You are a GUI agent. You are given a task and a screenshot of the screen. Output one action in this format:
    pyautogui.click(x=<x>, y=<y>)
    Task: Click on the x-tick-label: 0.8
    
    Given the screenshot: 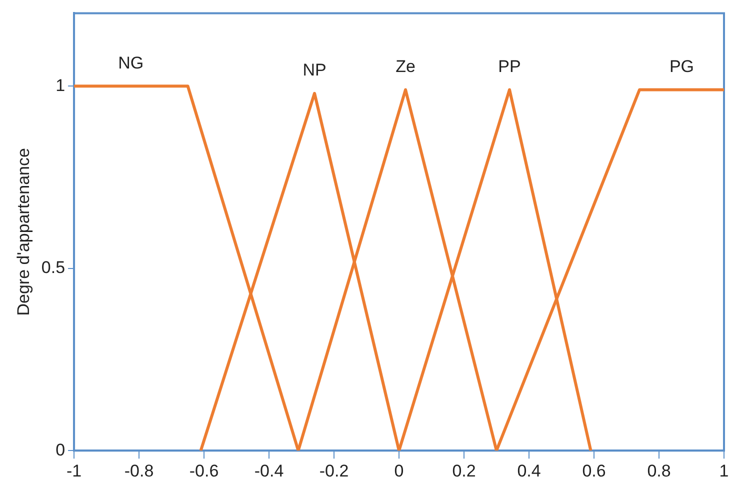 What is the action you would take?
    pyautogui.click(x=659, y=470)
    